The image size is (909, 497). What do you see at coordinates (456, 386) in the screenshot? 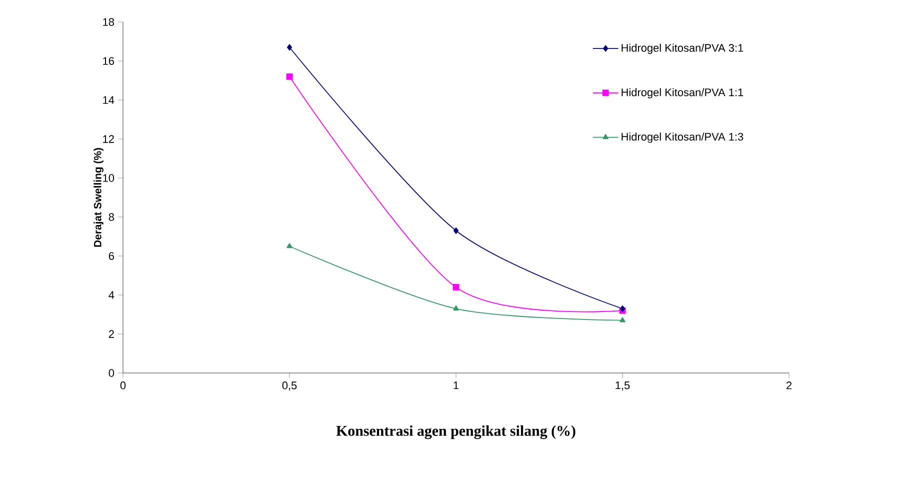
I see `x-tick-label: 1` at bounding box center [456, 386].